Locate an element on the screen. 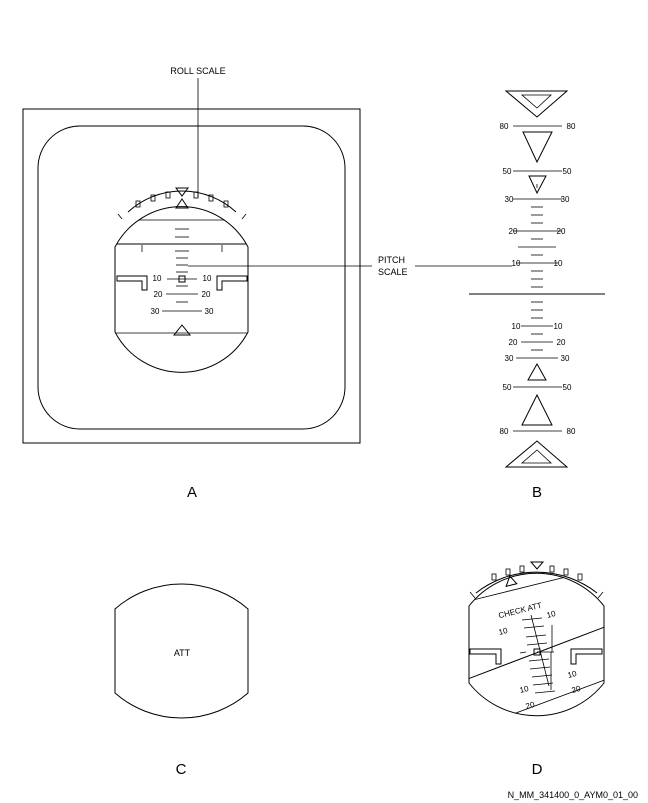  figure-code: N_MM_341400_0_AYM0_01_00 is located at coordinates (573, 795).